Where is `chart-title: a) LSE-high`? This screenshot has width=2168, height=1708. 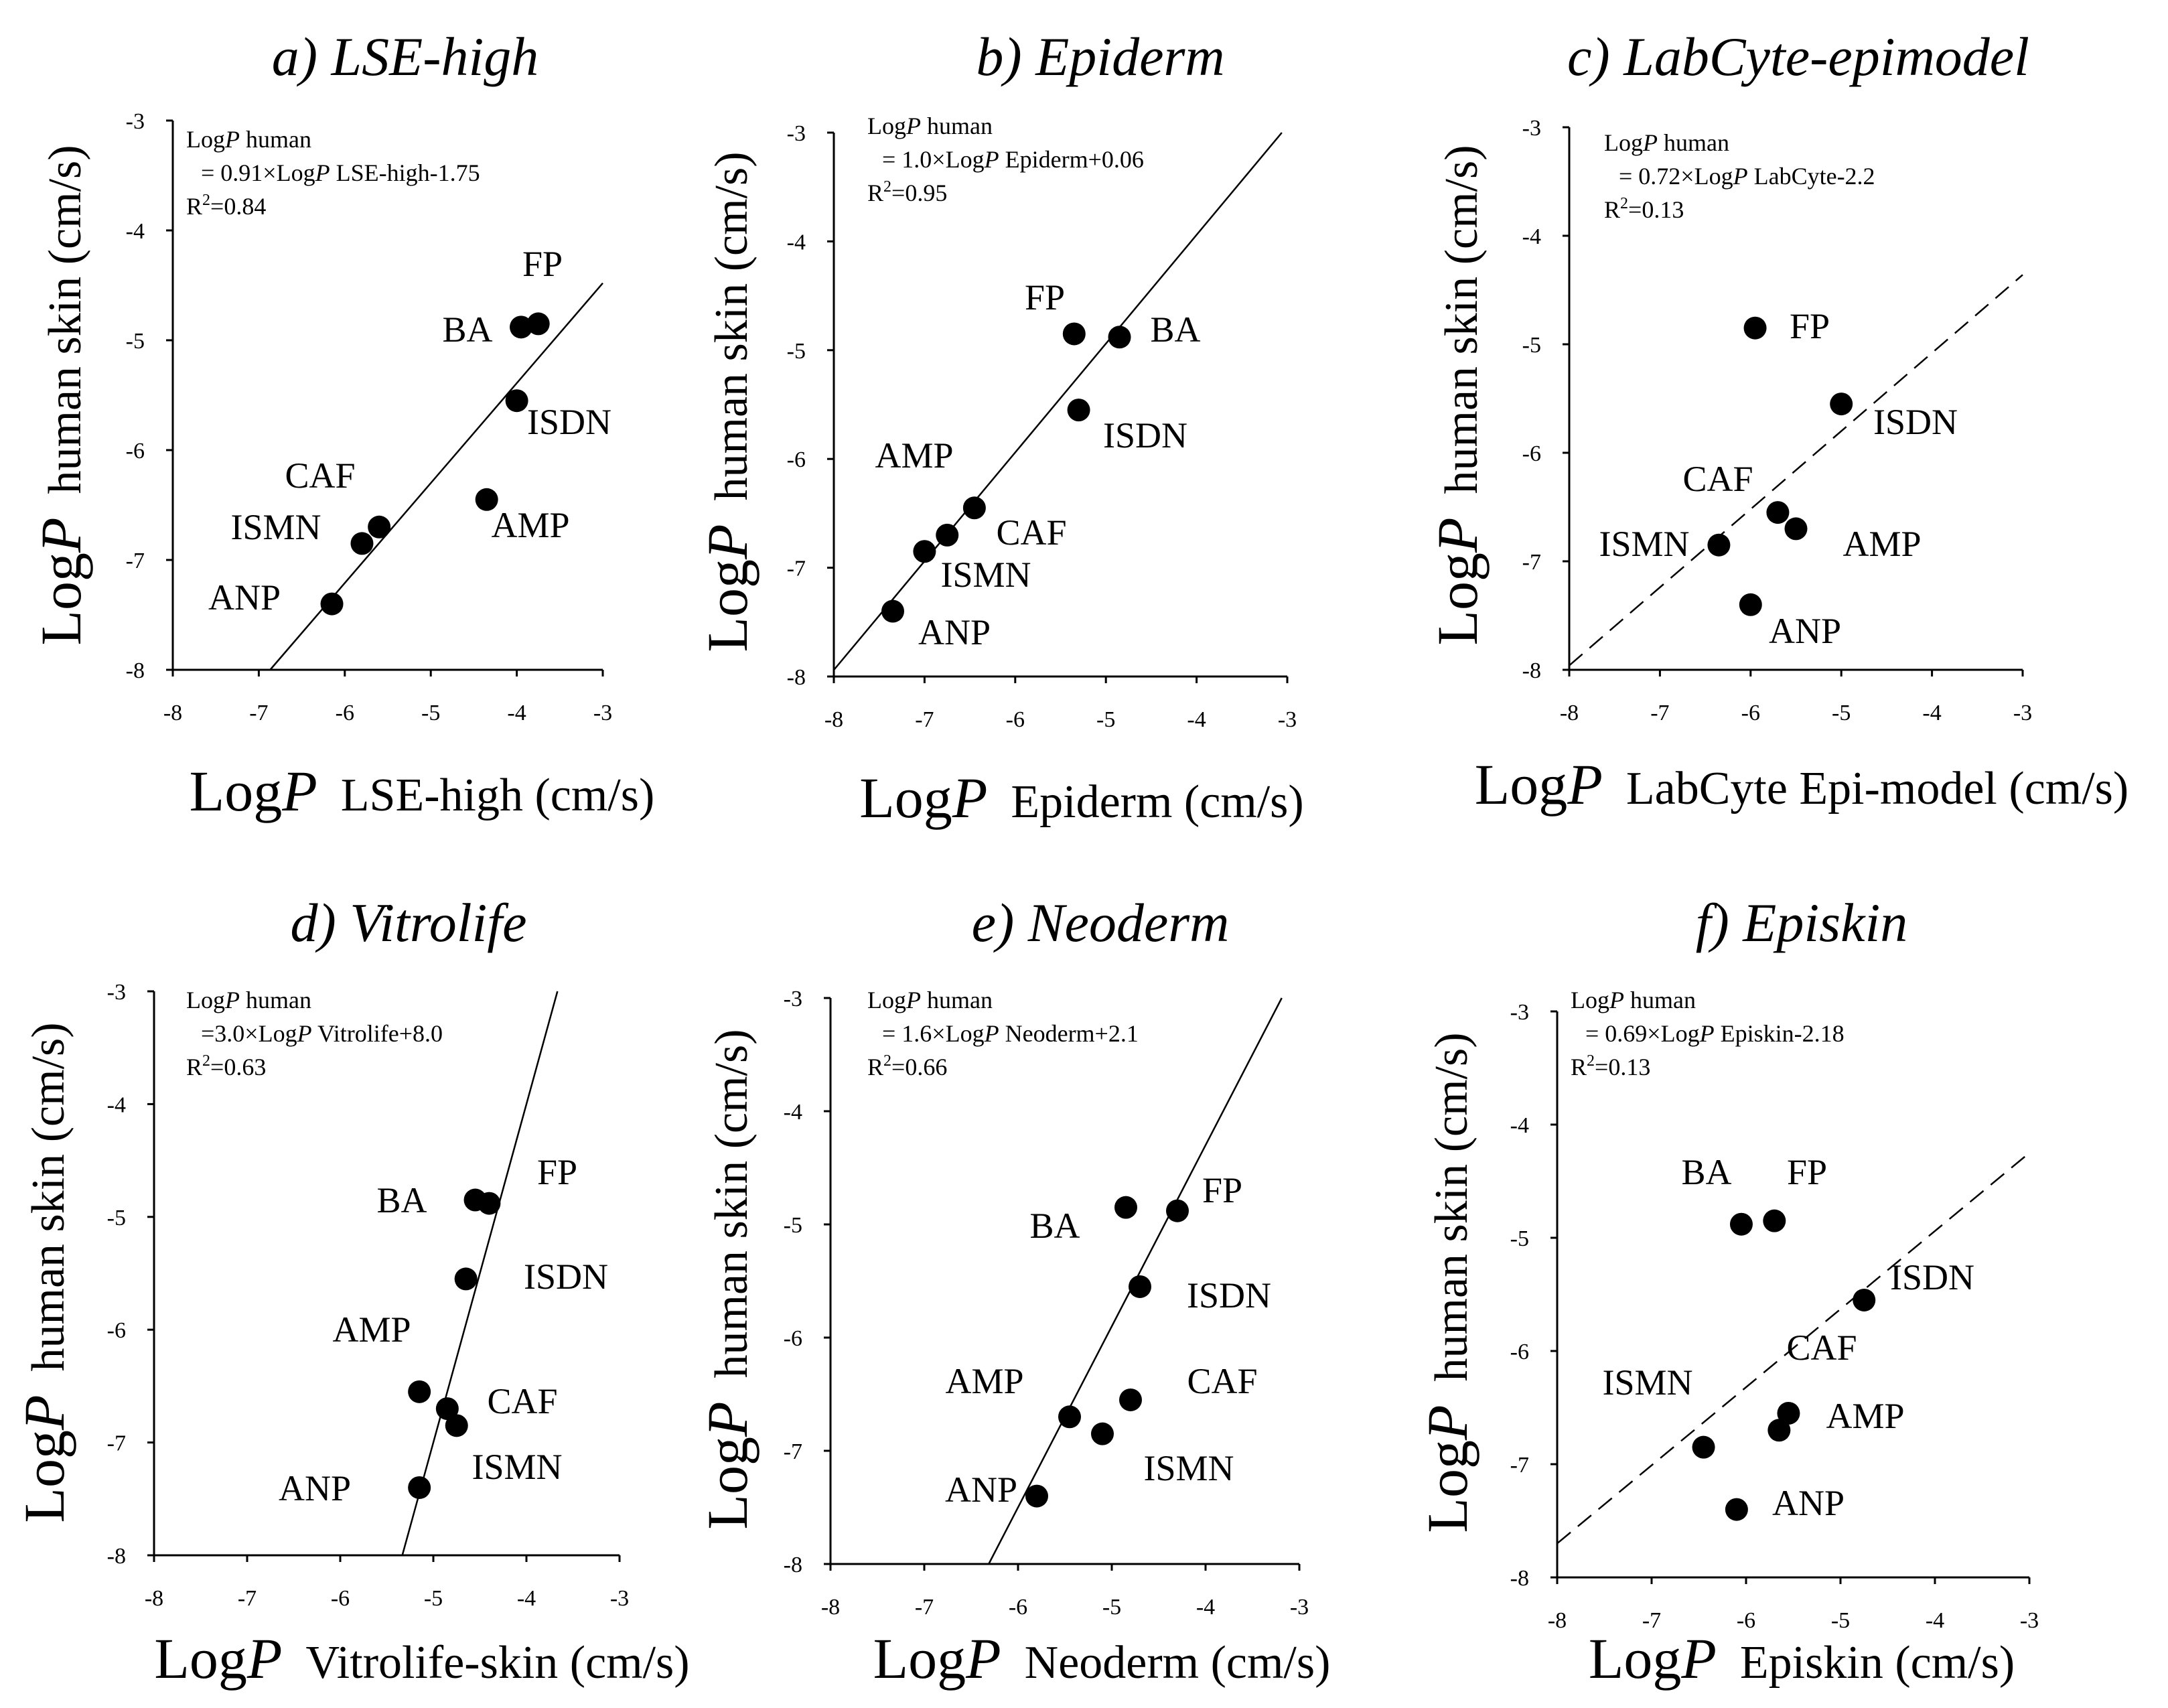
chart-title: a) LSE-high is located at coordinates (405, 56).